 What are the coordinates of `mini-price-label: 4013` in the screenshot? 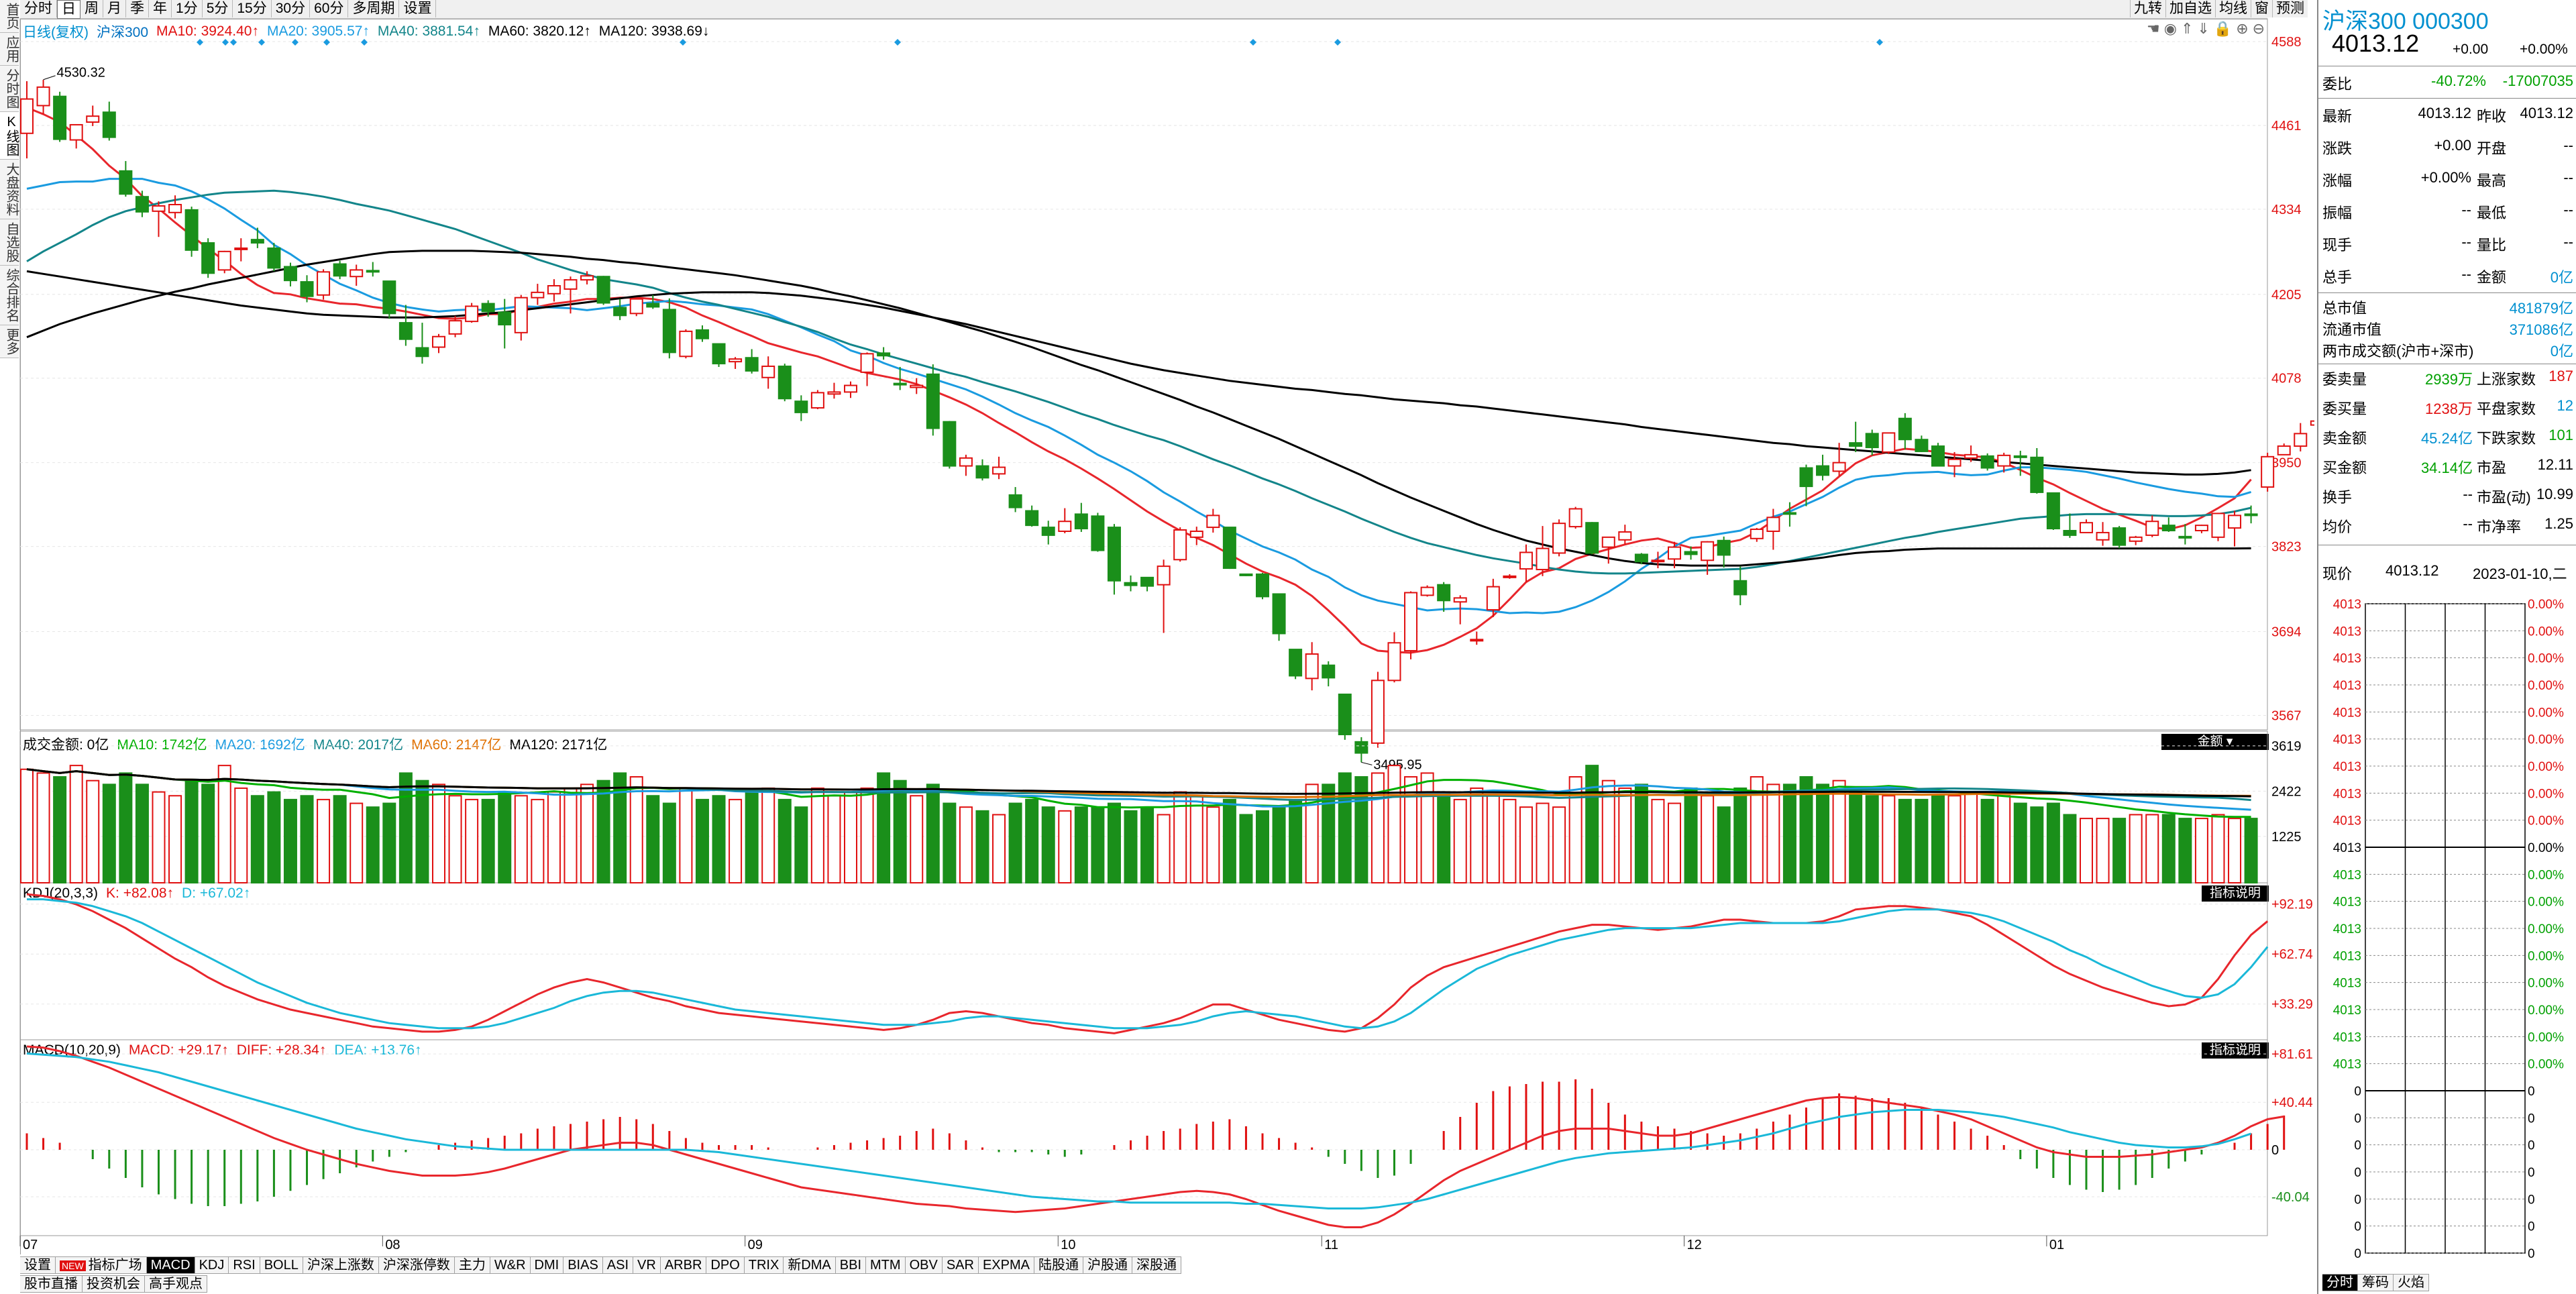 It's located at (2347, 1011).